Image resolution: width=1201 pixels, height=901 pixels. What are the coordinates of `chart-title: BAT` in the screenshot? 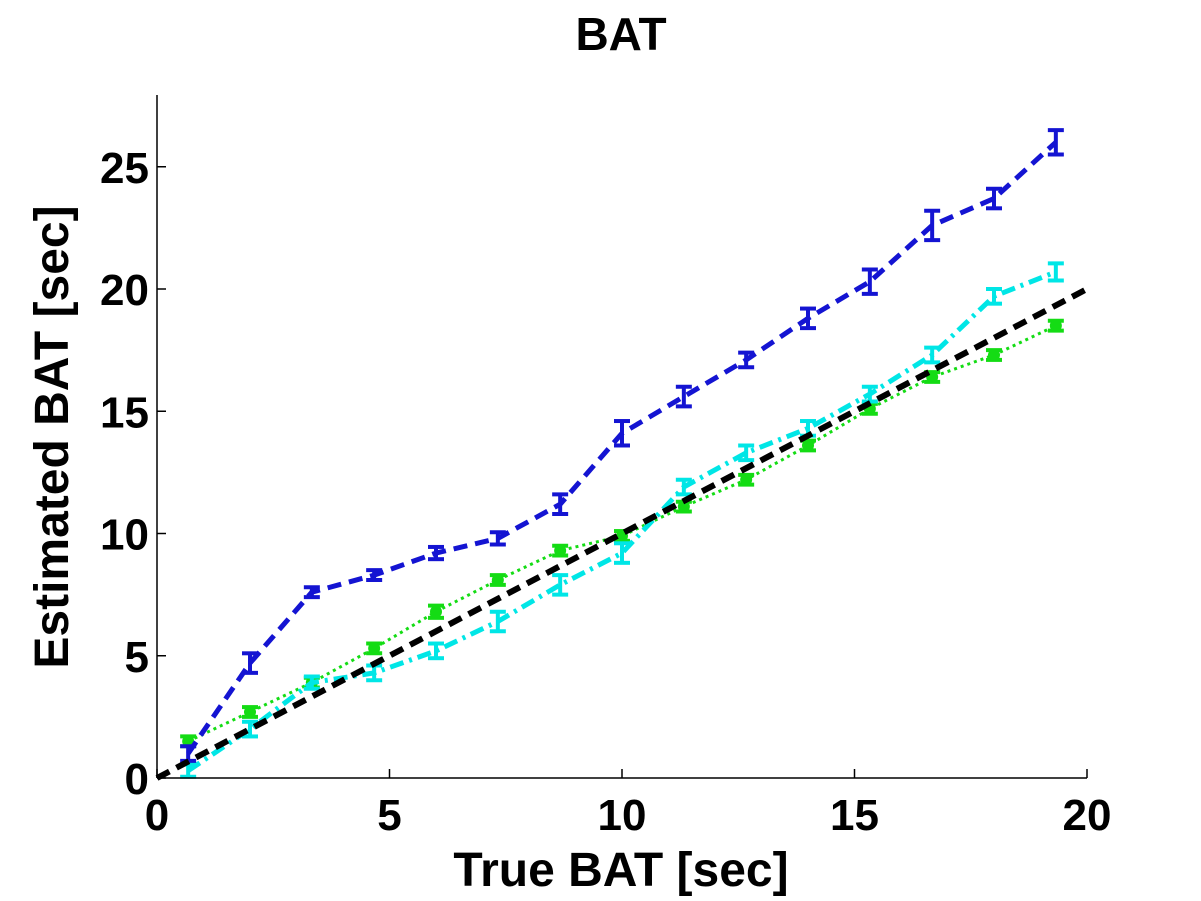 It's located at (620, 34).